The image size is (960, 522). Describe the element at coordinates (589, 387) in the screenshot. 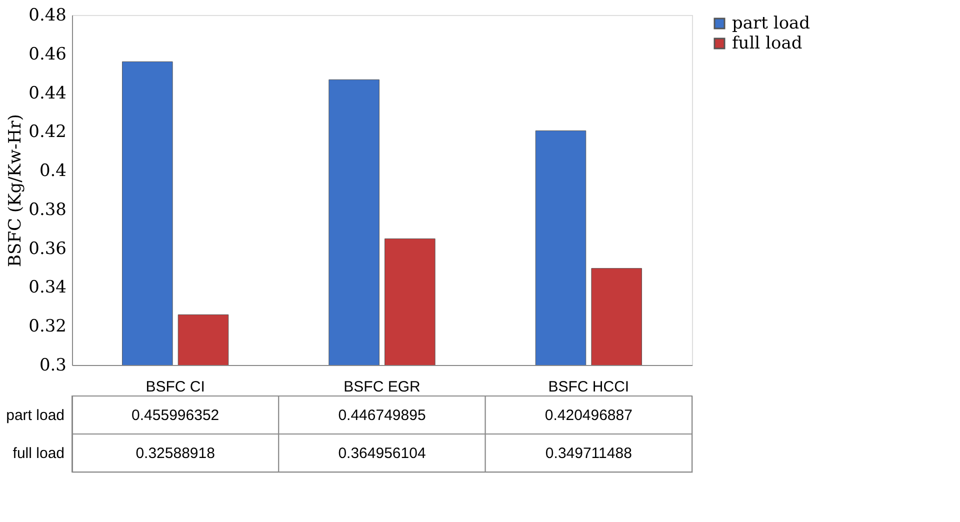

I see `x-tick-label: BSFC HCCI` at that location.